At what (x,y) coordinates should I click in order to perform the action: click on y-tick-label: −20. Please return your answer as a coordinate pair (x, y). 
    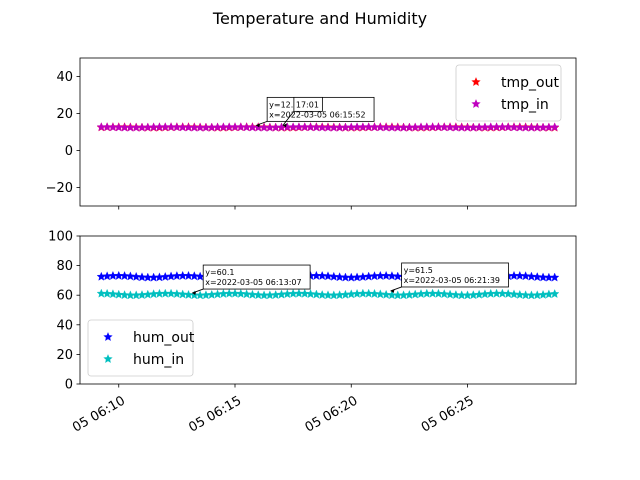
    Looking at the image, I should click on (59, 188).